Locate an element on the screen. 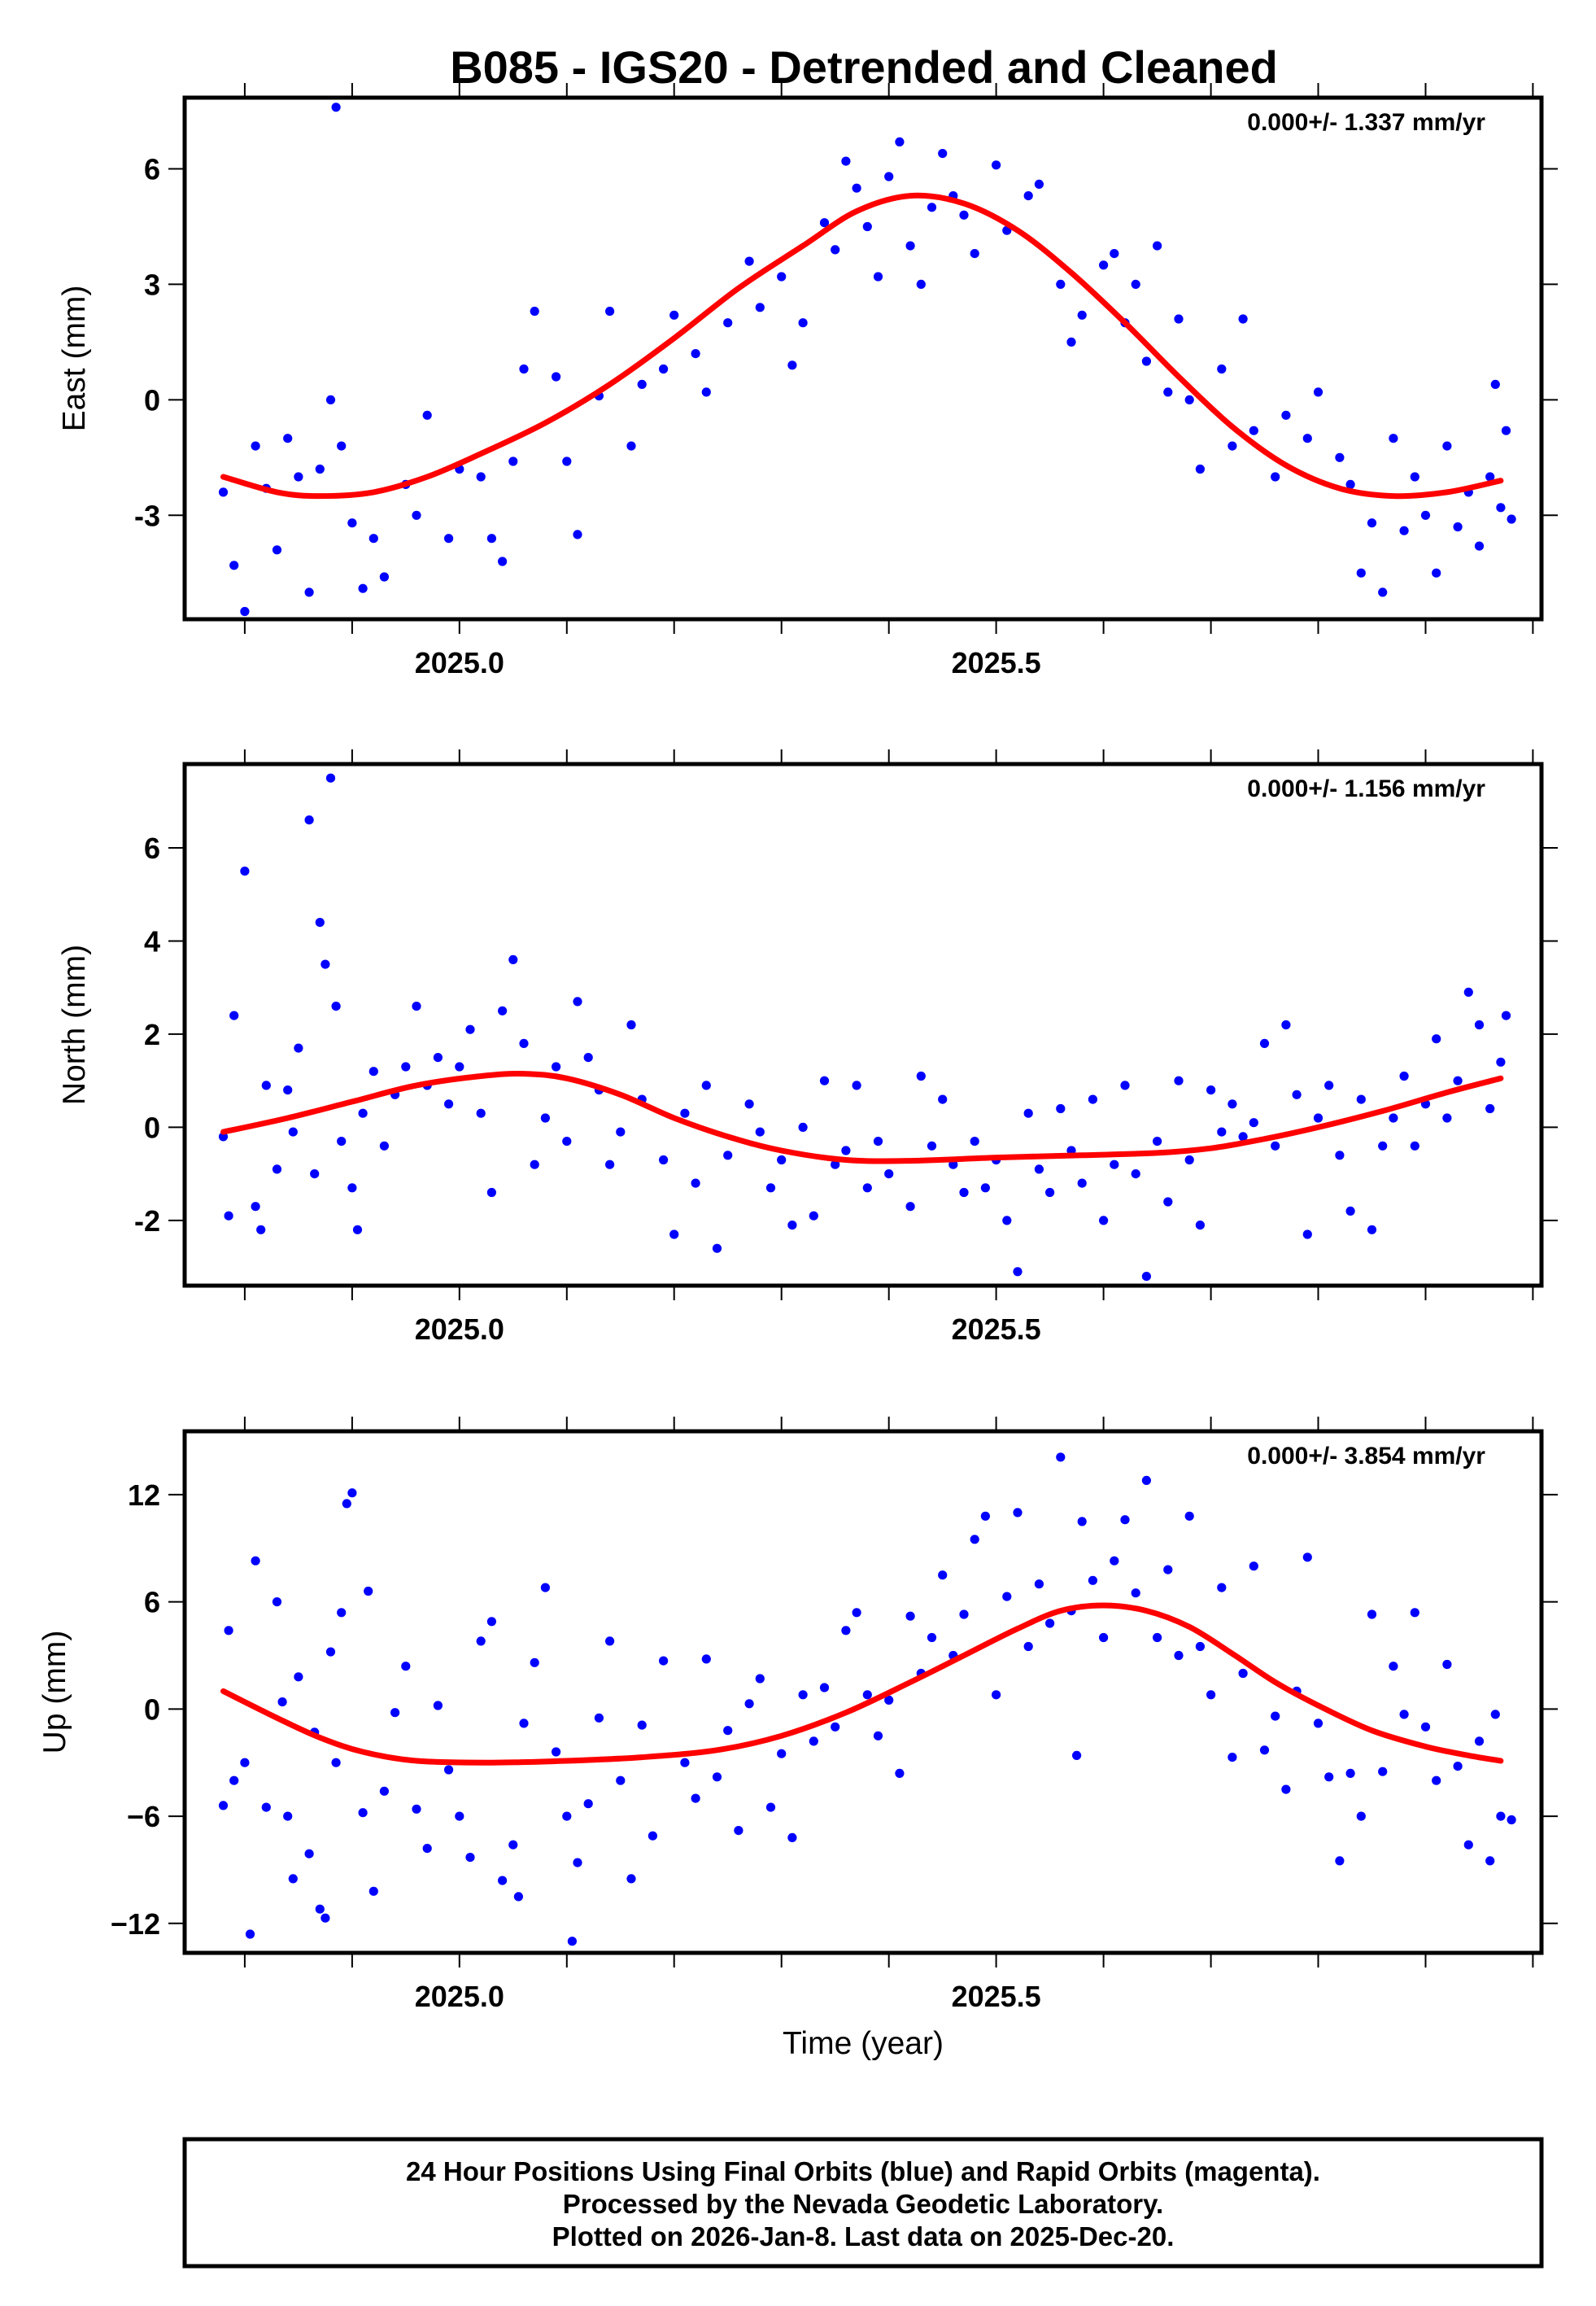 The width and height of the screenshot is (1596, 2306). up-fit-curve is located at coordinates (862, 1684).